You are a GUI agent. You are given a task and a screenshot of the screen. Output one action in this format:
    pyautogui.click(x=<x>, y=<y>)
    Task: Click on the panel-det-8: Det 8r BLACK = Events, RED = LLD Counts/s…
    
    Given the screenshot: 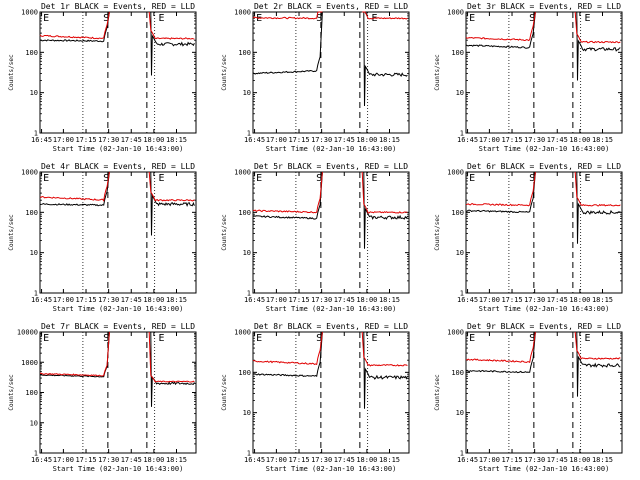 What is the action you would take?
    pyautogui.click(x=315, y=397)
    